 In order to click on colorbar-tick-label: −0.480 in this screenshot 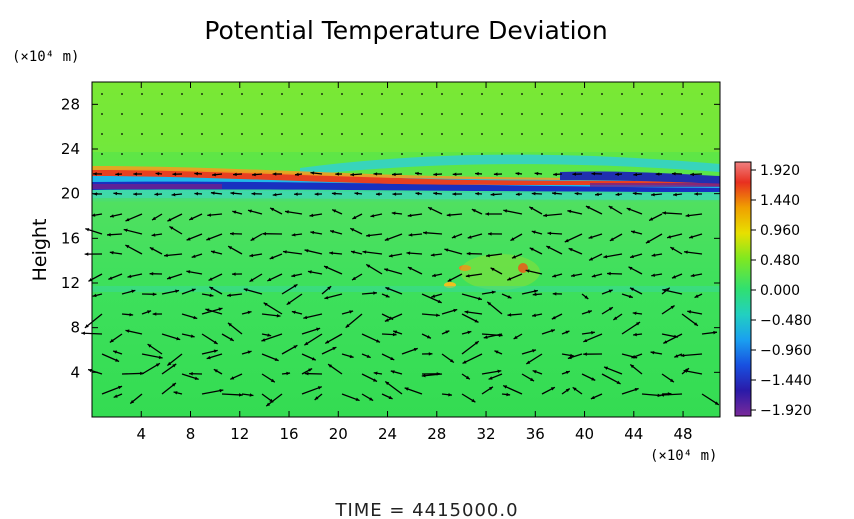, I will do `click(786, 321)`.